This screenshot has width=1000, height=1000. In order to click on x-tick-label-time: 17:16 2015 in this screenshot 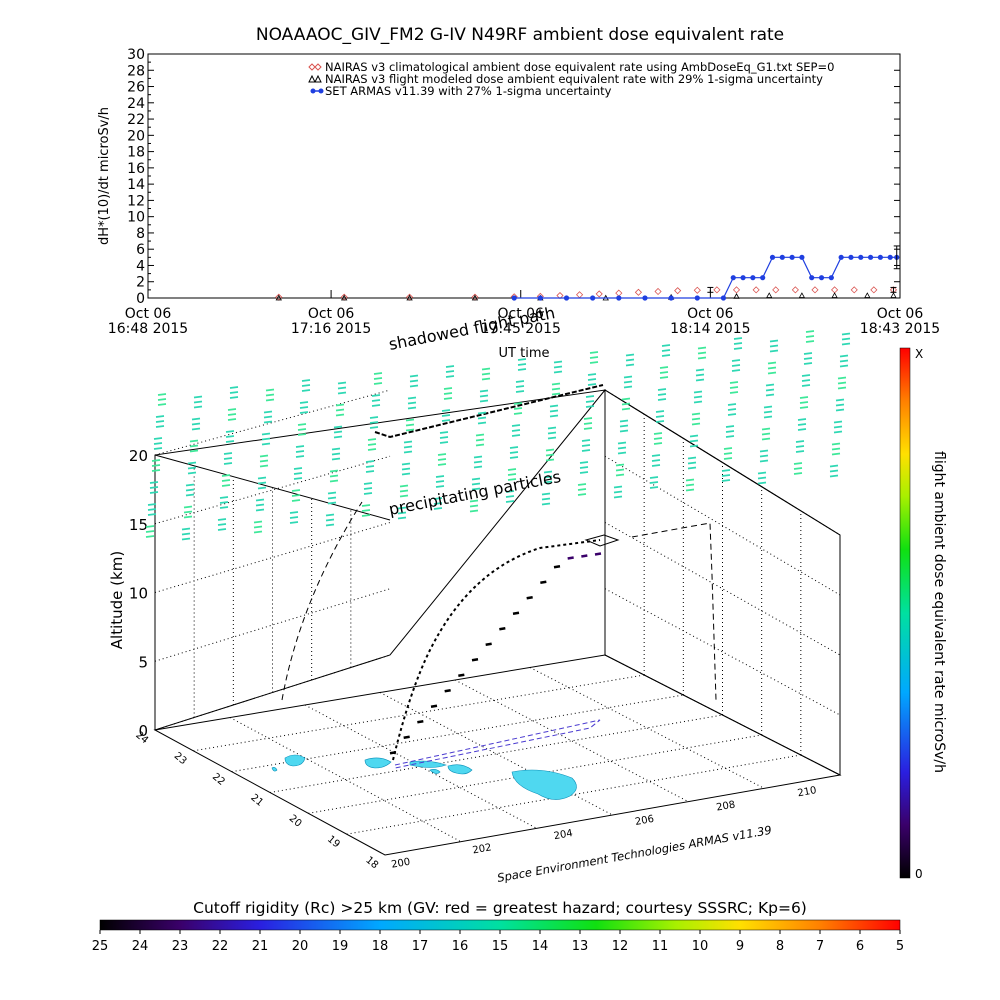, I will do `click(331, 329)`.